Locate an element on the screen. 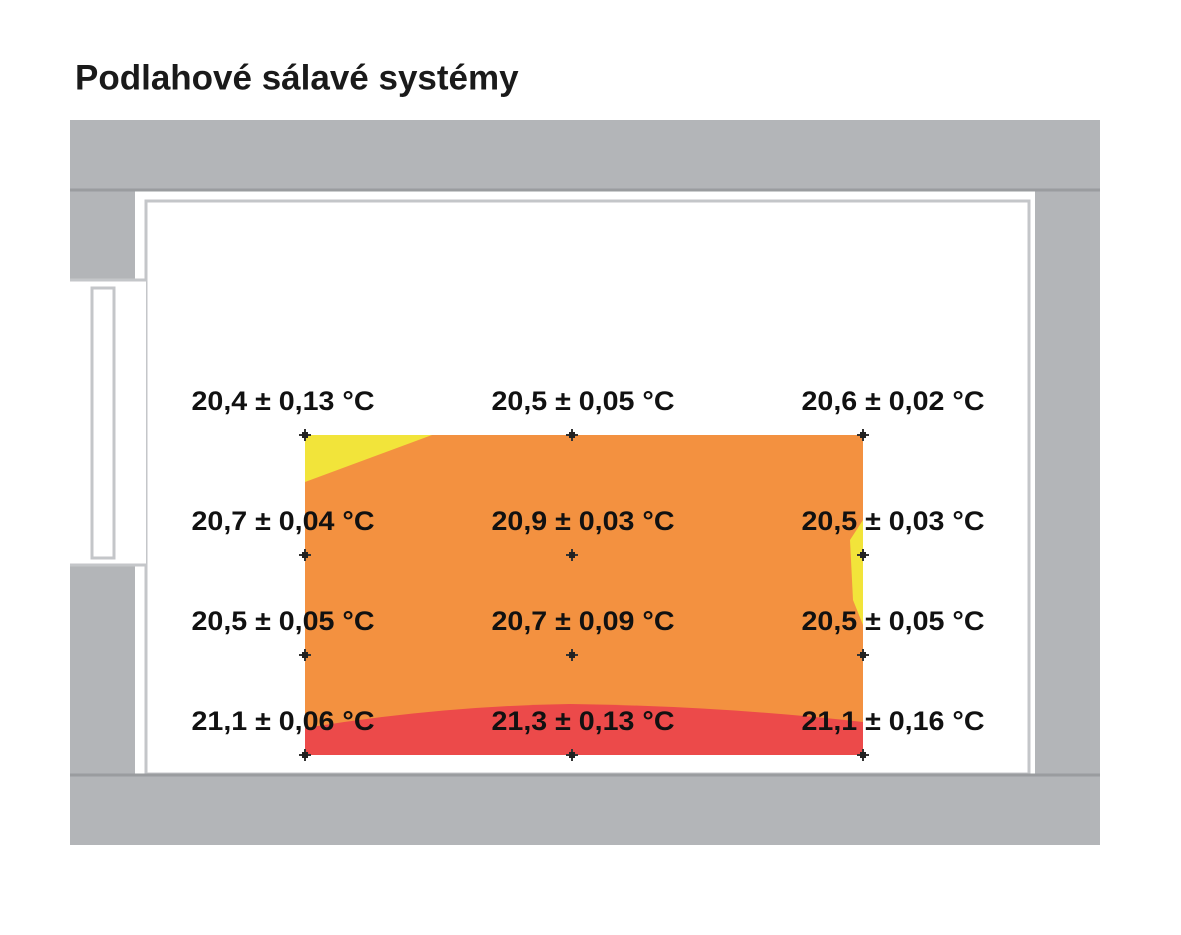 The height and width of the screenshot is (935, 1181). measurement-label: 20,6 ± 0,02 °C is located at coordinates (893, 401).